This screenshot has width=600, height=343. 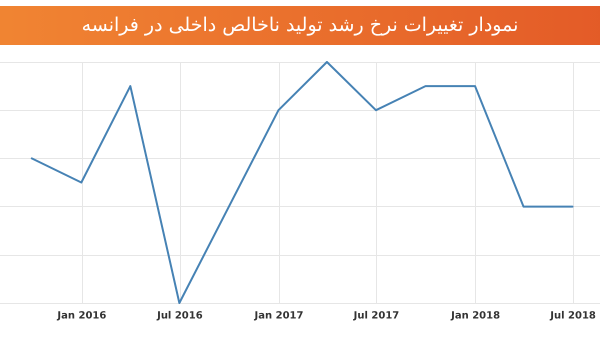 What do you see at coordinates (279, 316) in the screenshot?
I see `x-tick-label: Jan 2017` at bounding box center [279, 316].